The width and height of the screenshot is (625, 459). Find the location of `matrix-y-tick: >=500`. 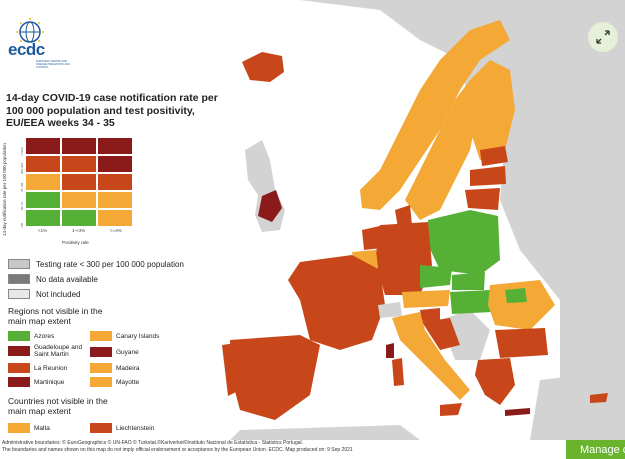

matrix-y-tick: >=500 is located at coordinates (22, 151).